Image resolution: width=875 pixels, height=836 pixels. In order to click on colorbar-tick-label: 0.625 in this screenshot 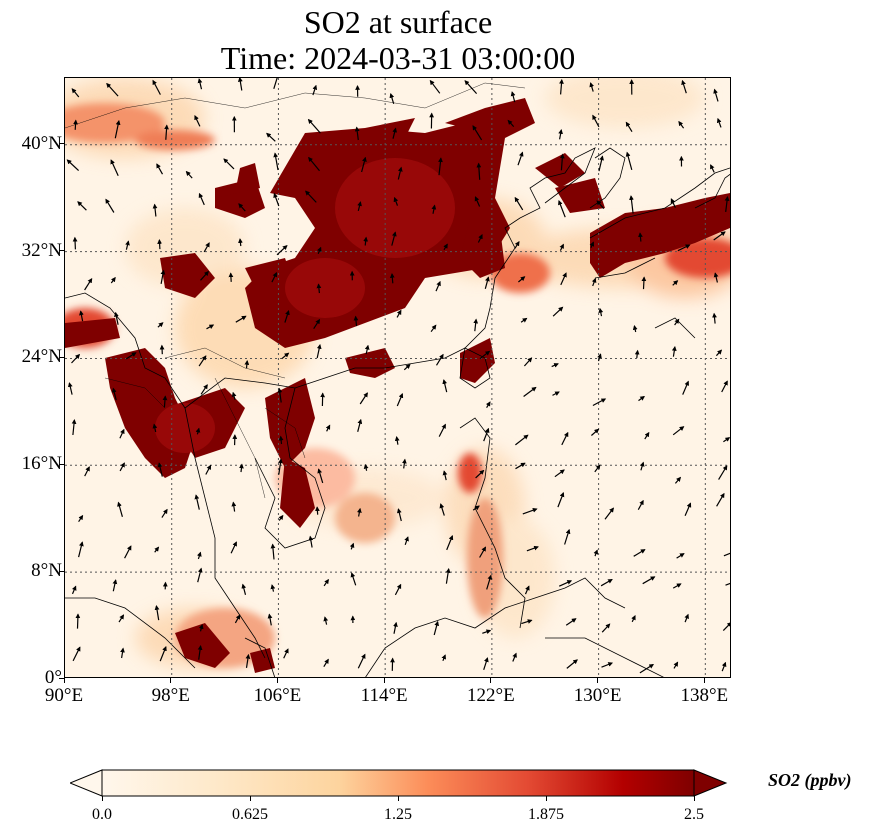, I will do `click(250, 814)`.